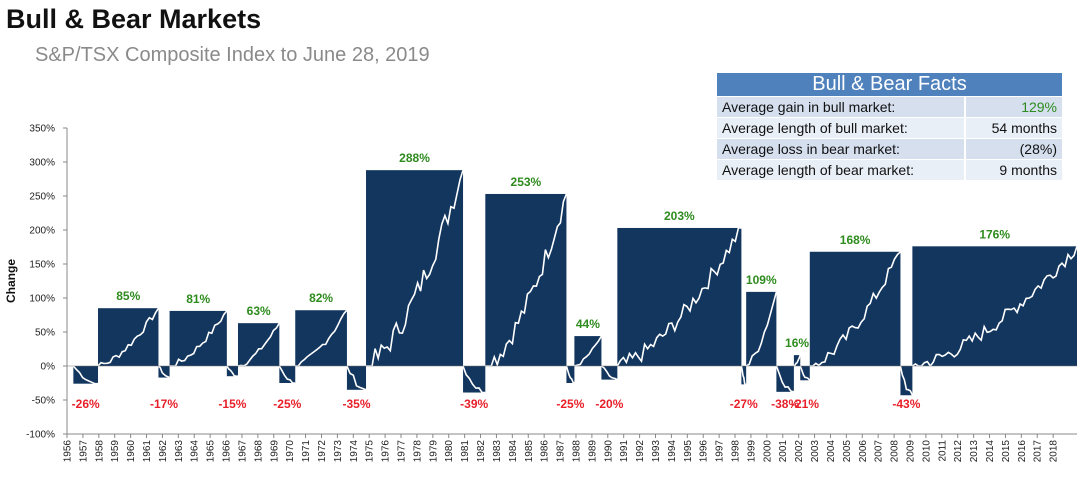 The width and height of the screenshot is (1082, 480). I want to click on x-tick-label: 1966, so click(227, 451).